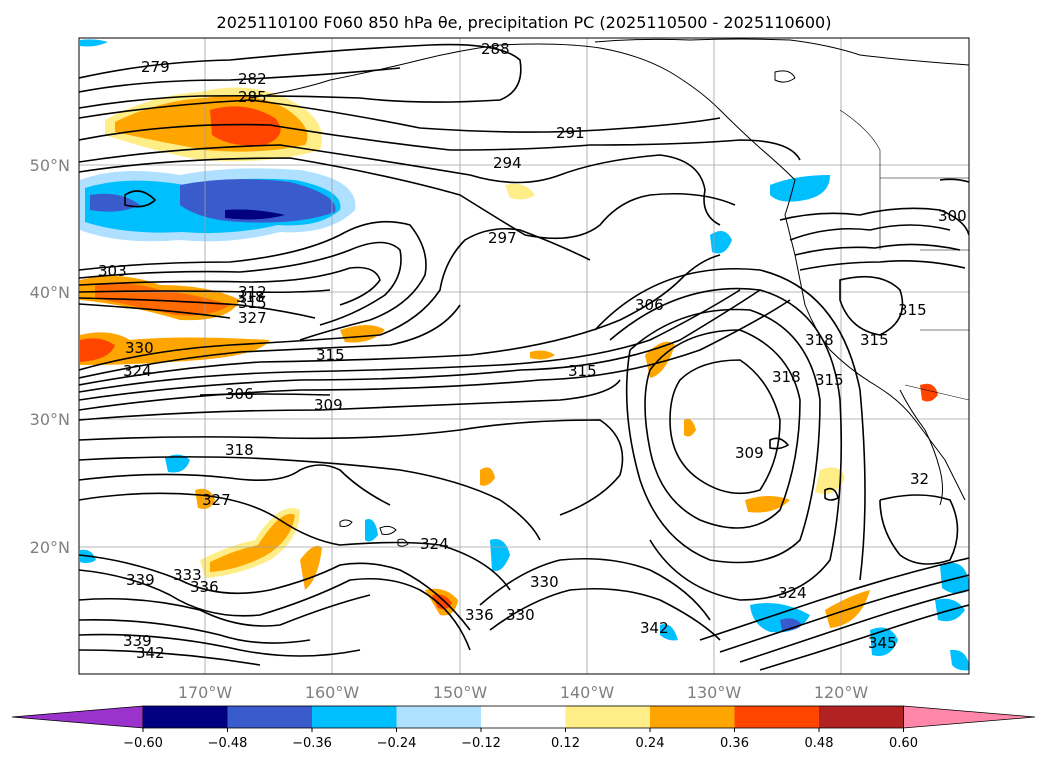 Image resolution: width=1047 pixels, height=767 pixels. Describe the element at coordinates (523, 692) in the screenshot. I see `lon-axis: 170°W 160°W 150°W 140°W 130°W 120°W` at that location.